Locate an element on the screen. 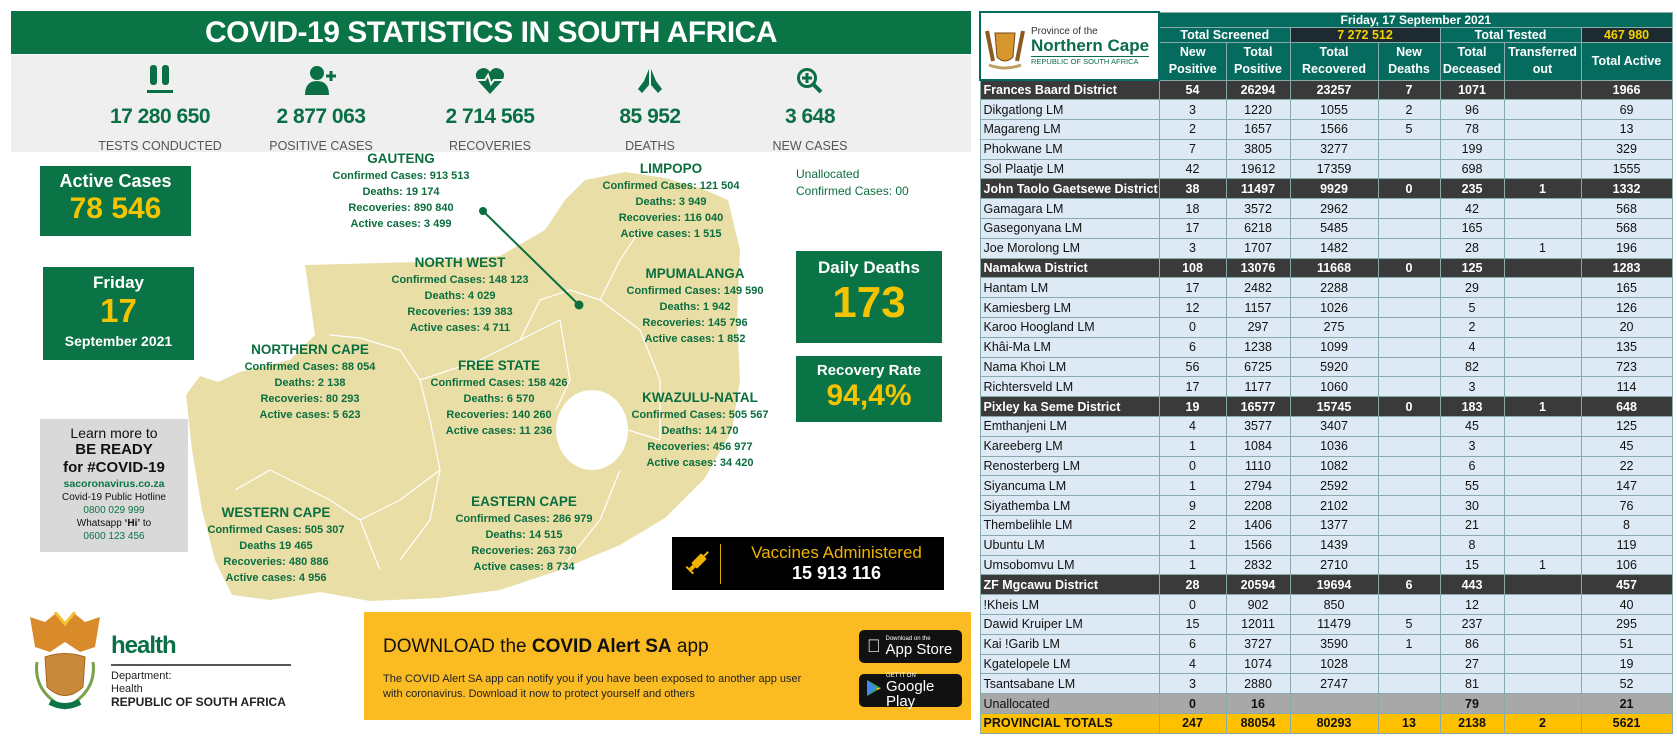 This screenshot has height=740, width=1677. row-name: Gasegonyana LM is located at coordinates (1069, 228).